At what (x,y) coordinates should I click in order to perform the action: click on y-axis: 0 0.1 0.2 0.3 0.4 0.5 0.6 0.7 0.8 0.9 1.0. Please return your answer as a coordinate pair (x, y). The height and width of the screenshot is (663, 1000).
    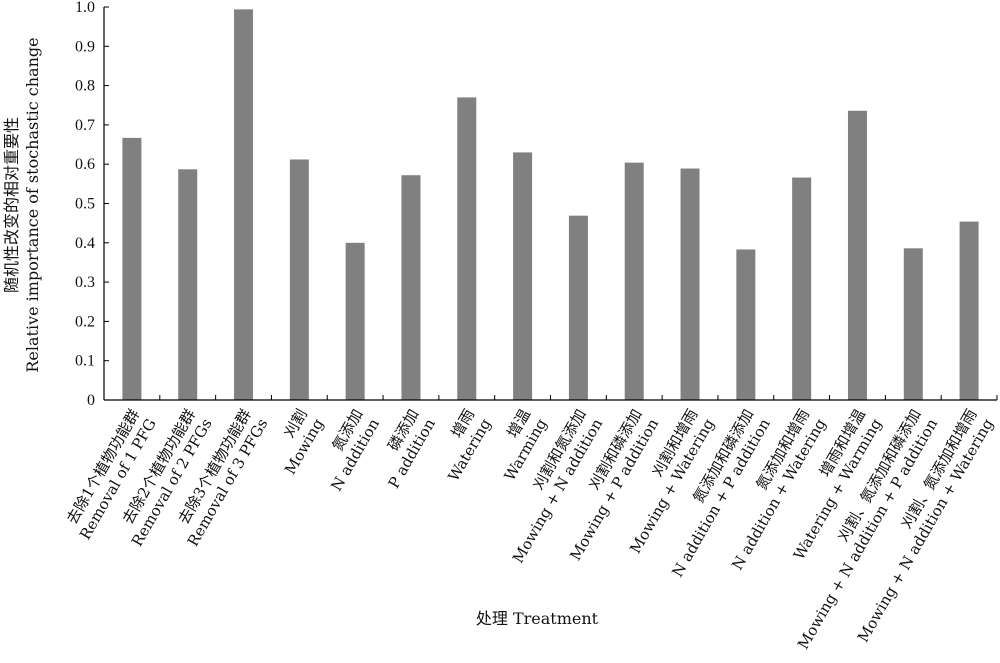
    Looking at the image, I should click on (92, 204).